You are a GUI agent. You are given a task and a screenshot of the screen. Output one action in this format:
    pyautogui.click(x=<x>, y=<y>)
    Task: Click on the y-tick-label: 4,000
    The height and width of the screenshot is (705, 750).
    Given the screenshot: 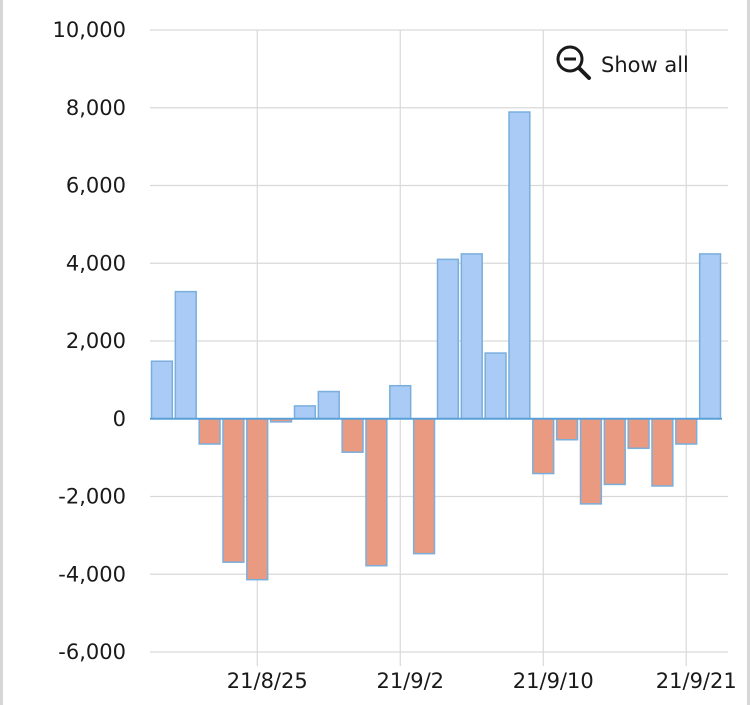 What is the action you would take?
    pyautogui.click(x=96, y=263)
    